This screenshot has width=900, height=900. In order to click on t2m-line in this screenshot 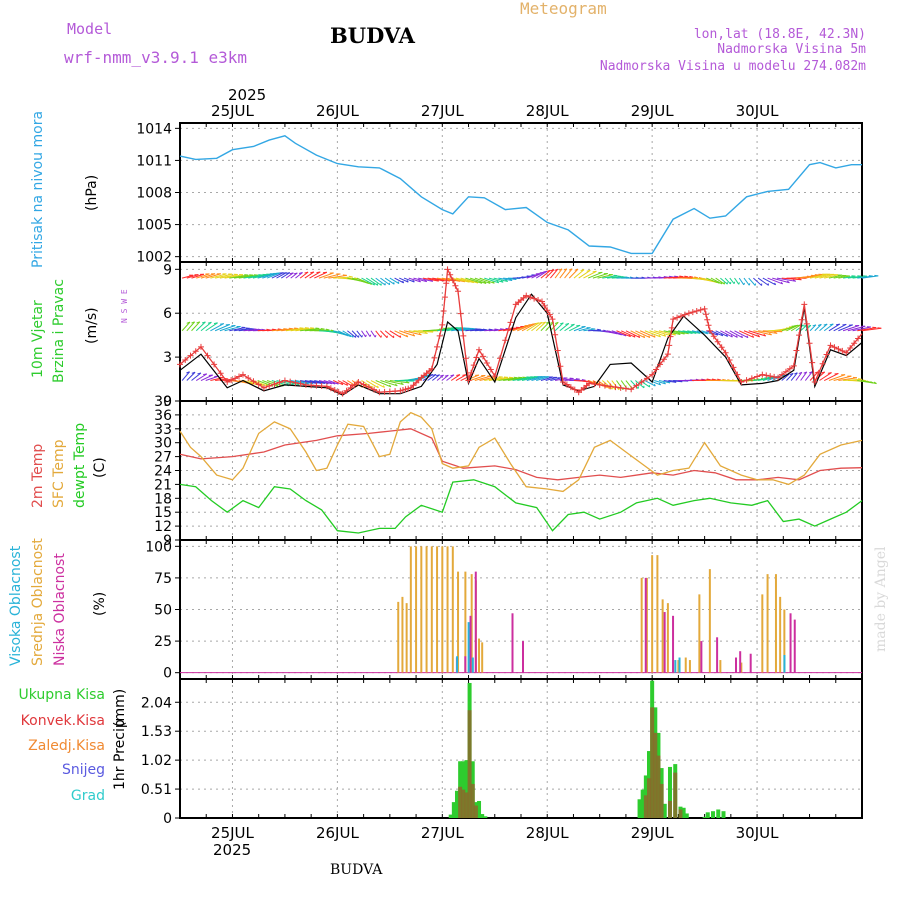, I will do `click(521, 454)`.